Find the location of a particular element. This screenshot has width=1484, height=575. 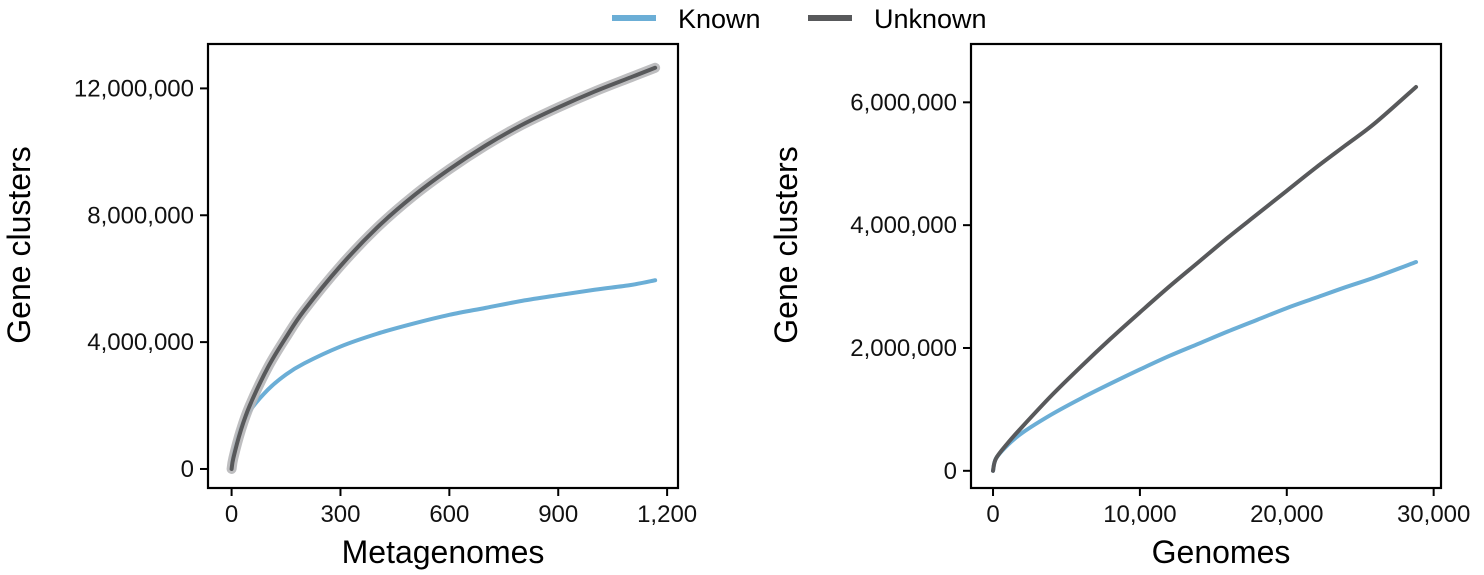

x-tick-label: 1,200 is located at coordinates (667, 514).